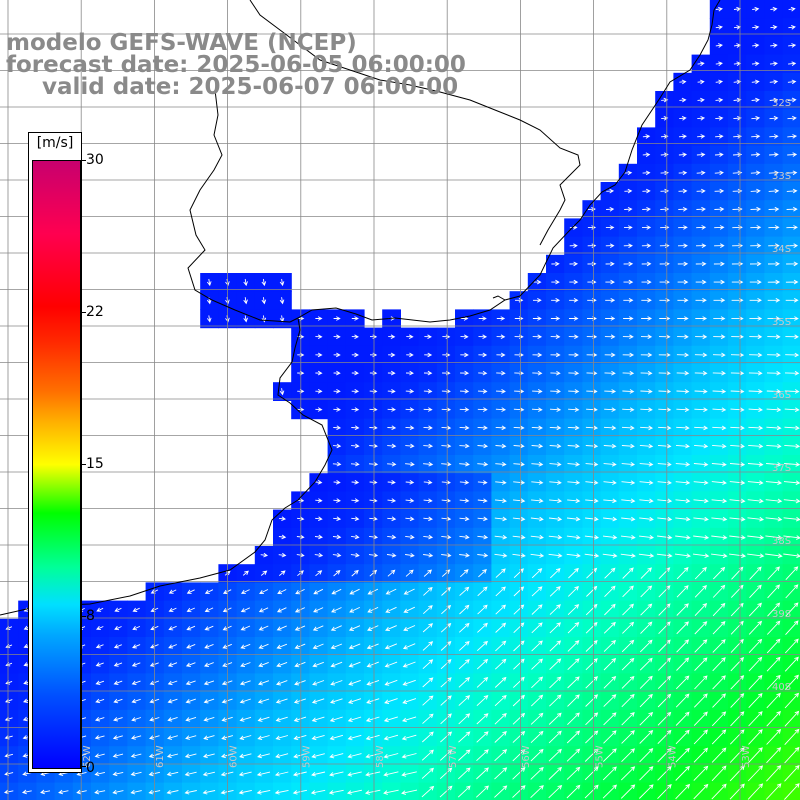 The height and width of the screenshot is (800, 800). Describe the element at coordinates (236, 65) in the screenshot. I see `forecast-date: forecast date: 2025-06-05 06:00:00` at that location.